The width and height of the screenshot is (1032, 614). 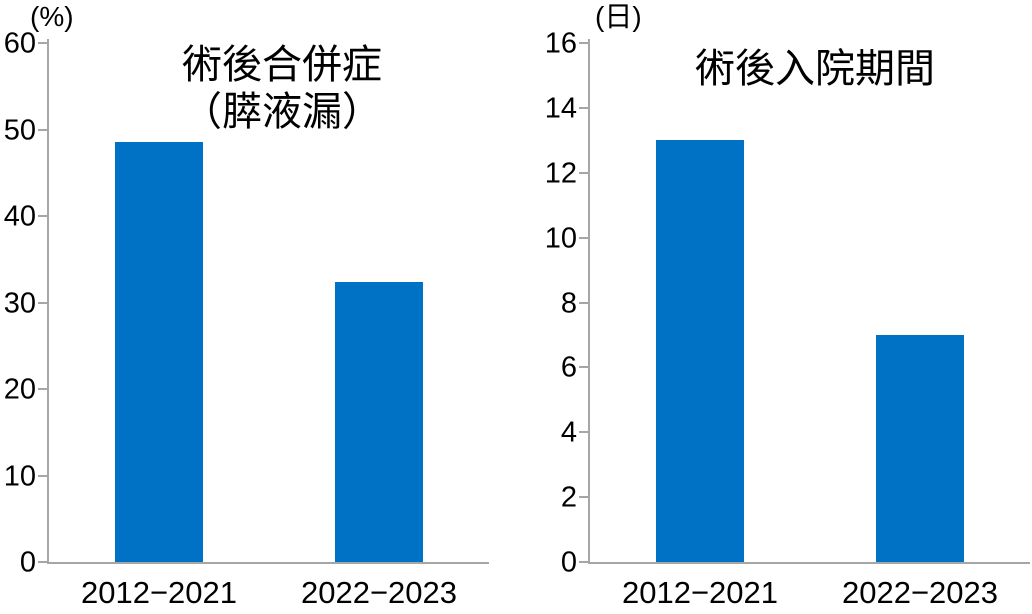 I want to click on y-axis-unit-label: (日), so click(x=618, y=16).